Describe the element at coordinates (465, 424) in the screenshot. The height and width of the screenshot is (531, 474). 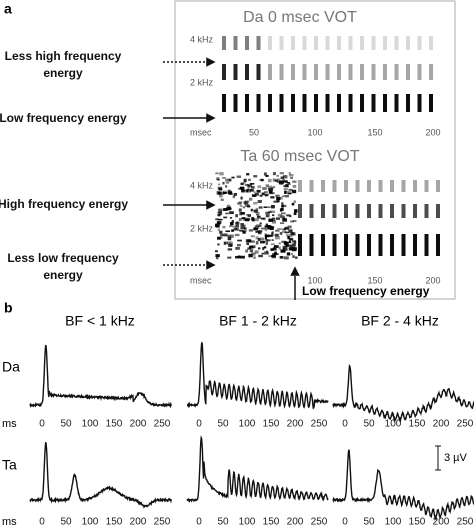
I see `time-label: 250` at that location.